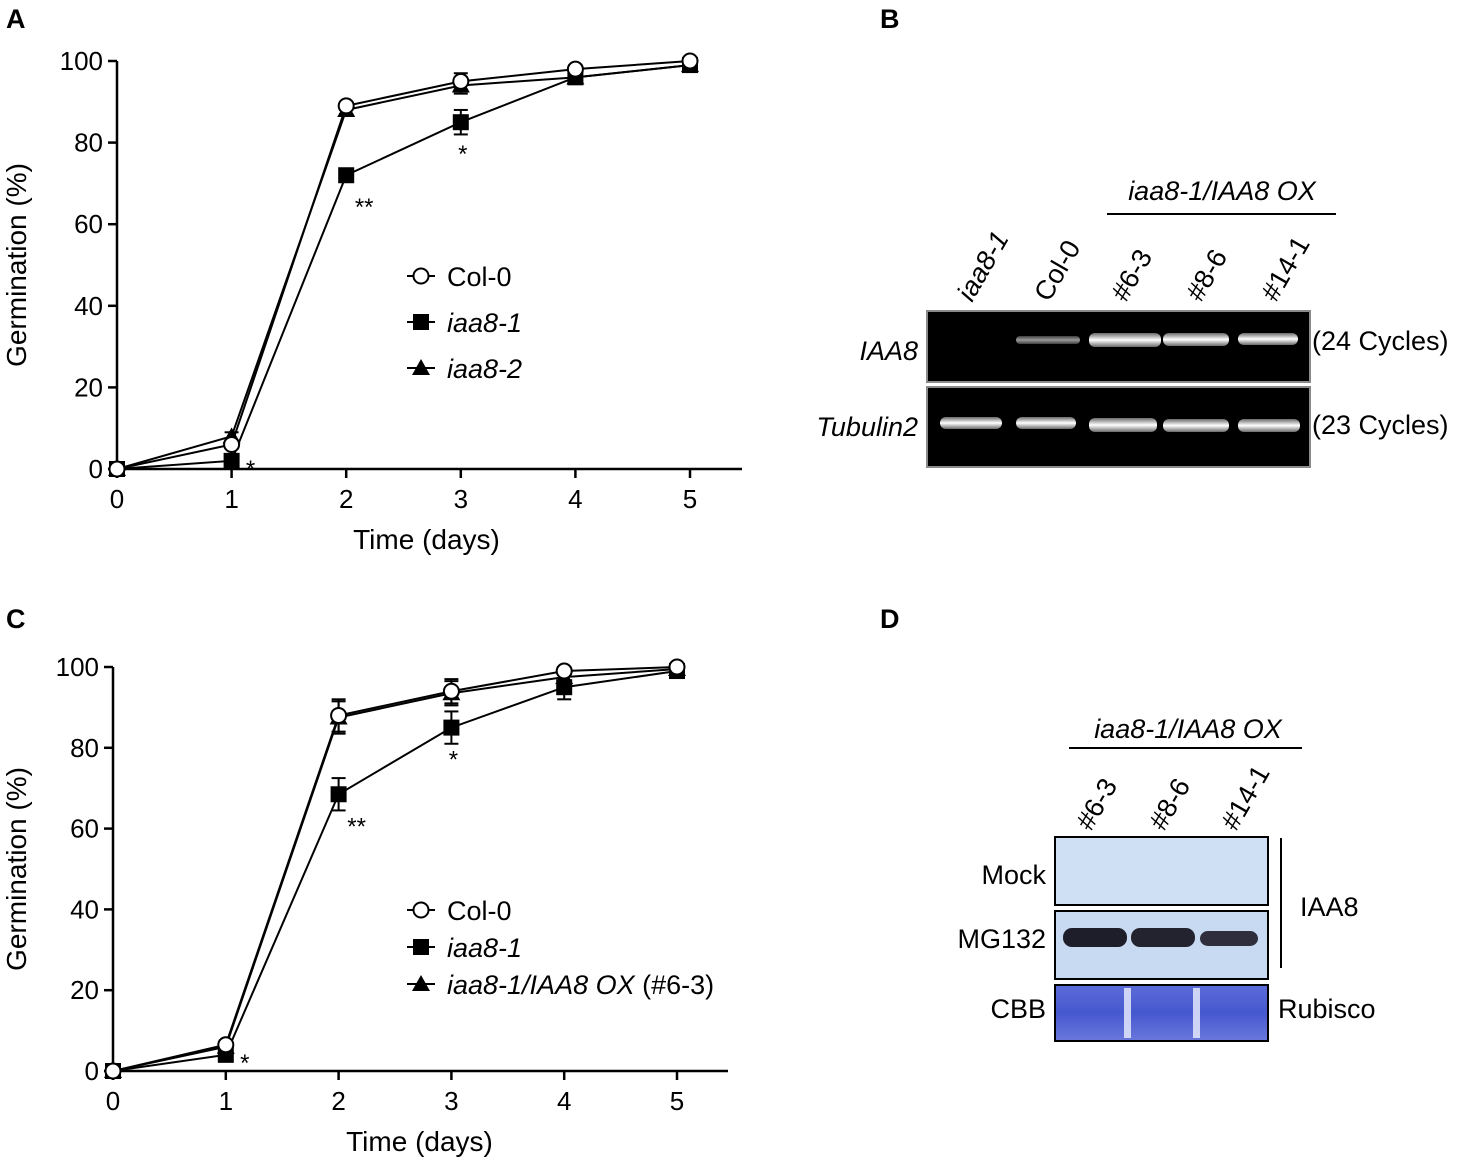 Image resolution: width=1476 pixels, height=1162 pixels. What do you see at coordinates (580, 985) in the screenshot?
I see `c-legend-label-2: iaa8-1/IAA8 OX (#6-3)` at bounding box center [580, 985].